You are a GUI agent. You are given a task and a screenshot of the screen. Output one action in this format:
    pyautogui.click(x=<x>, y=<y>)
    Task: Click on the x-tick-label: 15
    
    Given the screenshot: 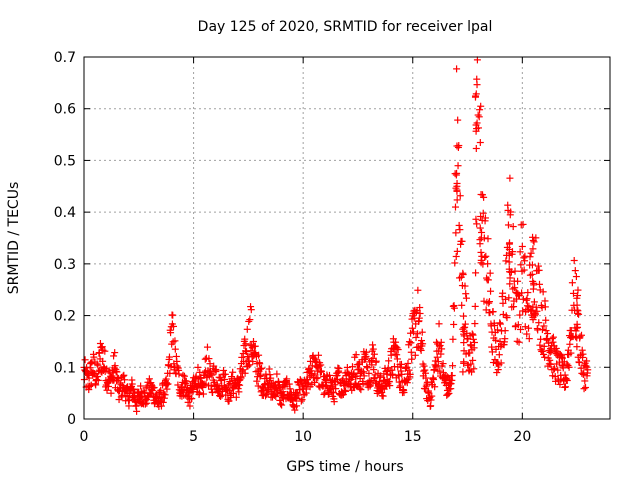 What is the action you would take?
    pyautogui.click(x=413, y=437)
    